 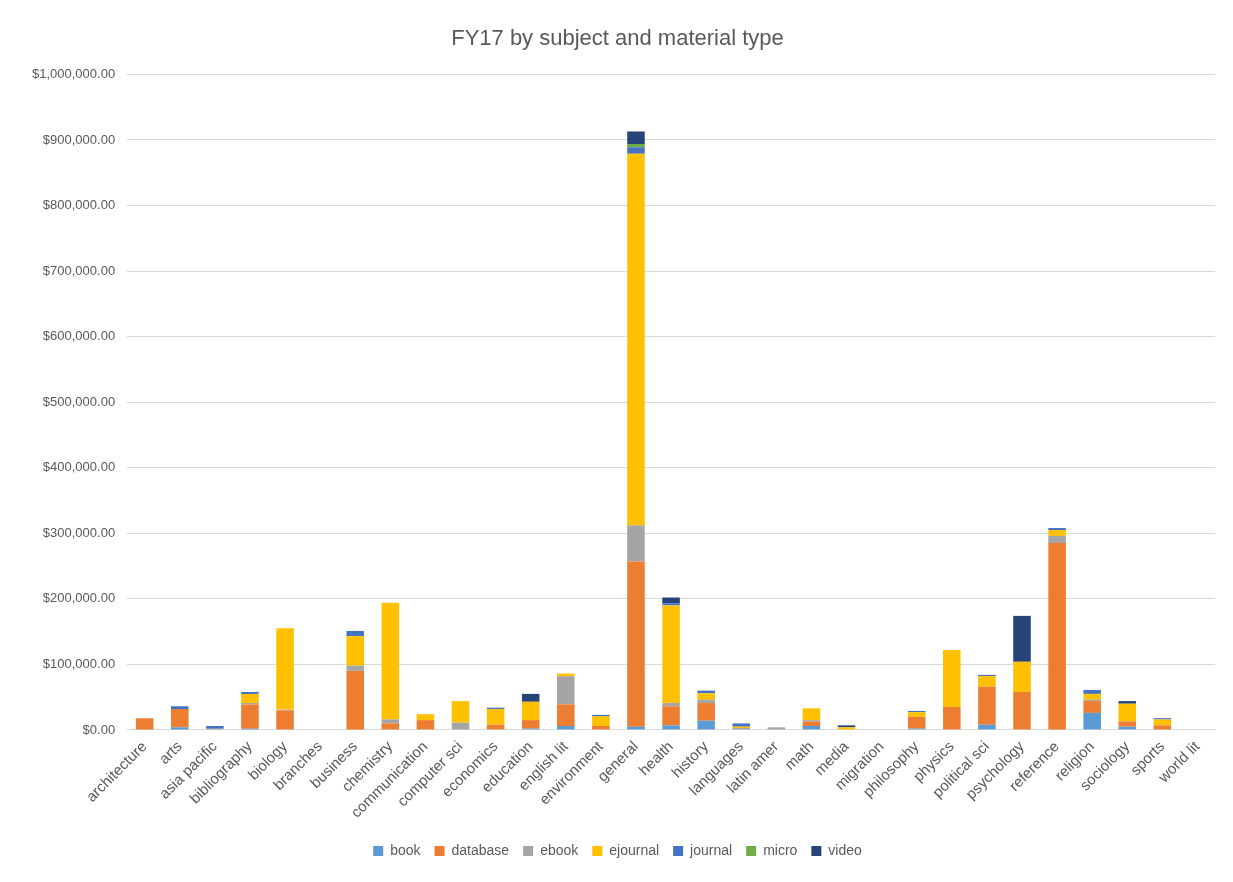 What do you see at coordinates (79, 336) in the screenshot?
I see `y-tick-label: $600,000.00` at bounding box center [79, 336].